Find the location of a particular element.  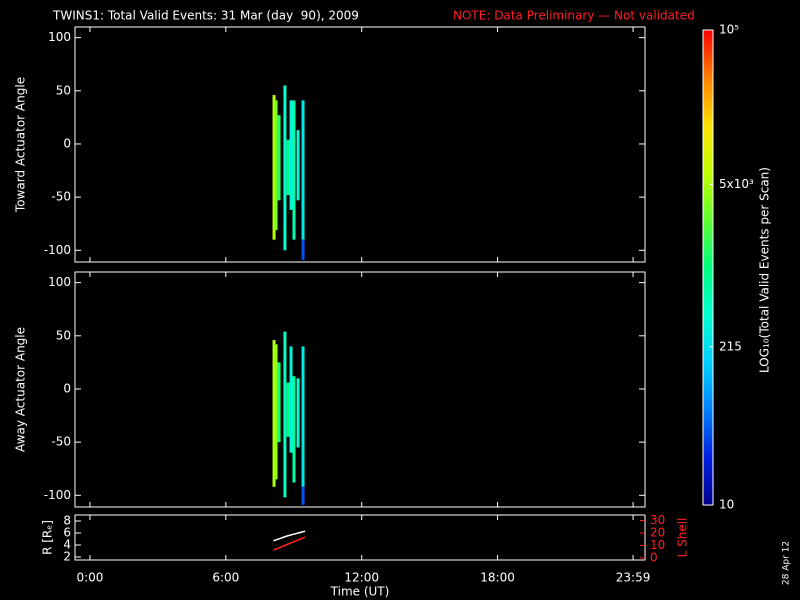

x-tick-label: 23:59 is located at coordinates (633, 578).